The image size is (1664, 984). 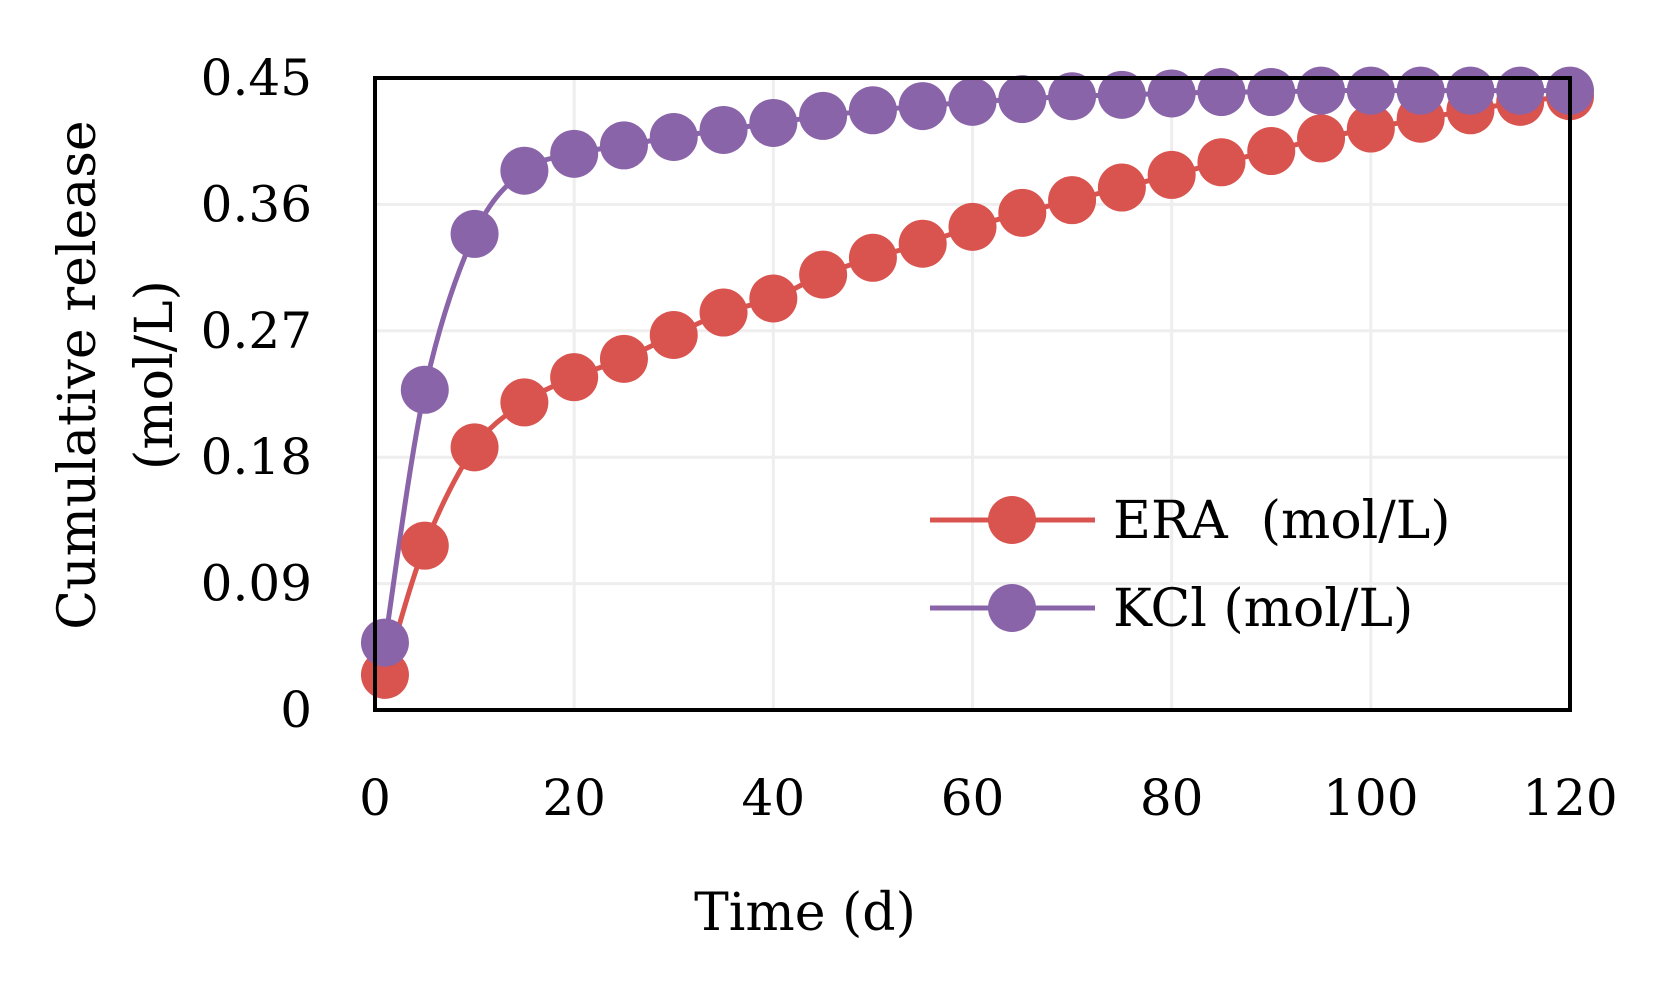 What do you see at coordinates (805, 913) in the screenshot?
I see `x-axis-title: Time (d)` at bounding box center [805, 913].